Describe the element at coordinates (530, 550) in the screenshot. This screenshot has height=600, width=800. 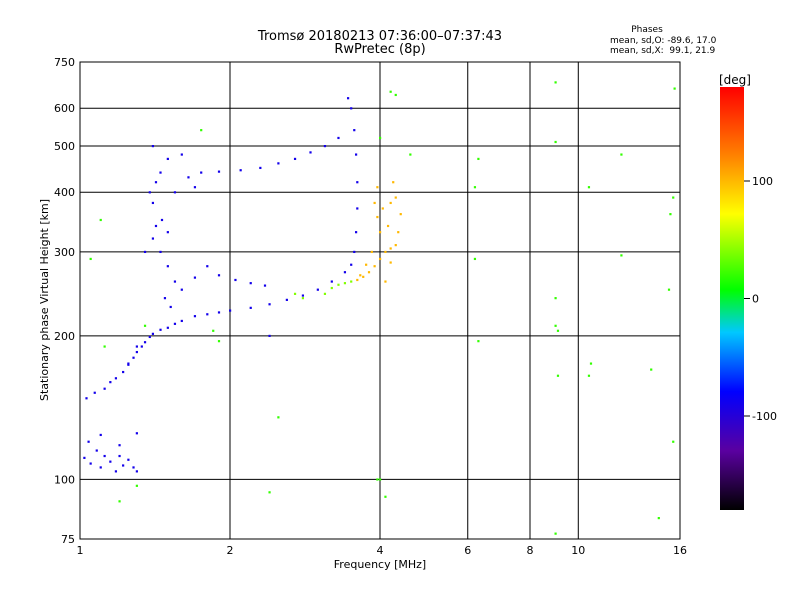
I see `x-tick-label: 8` at that location.